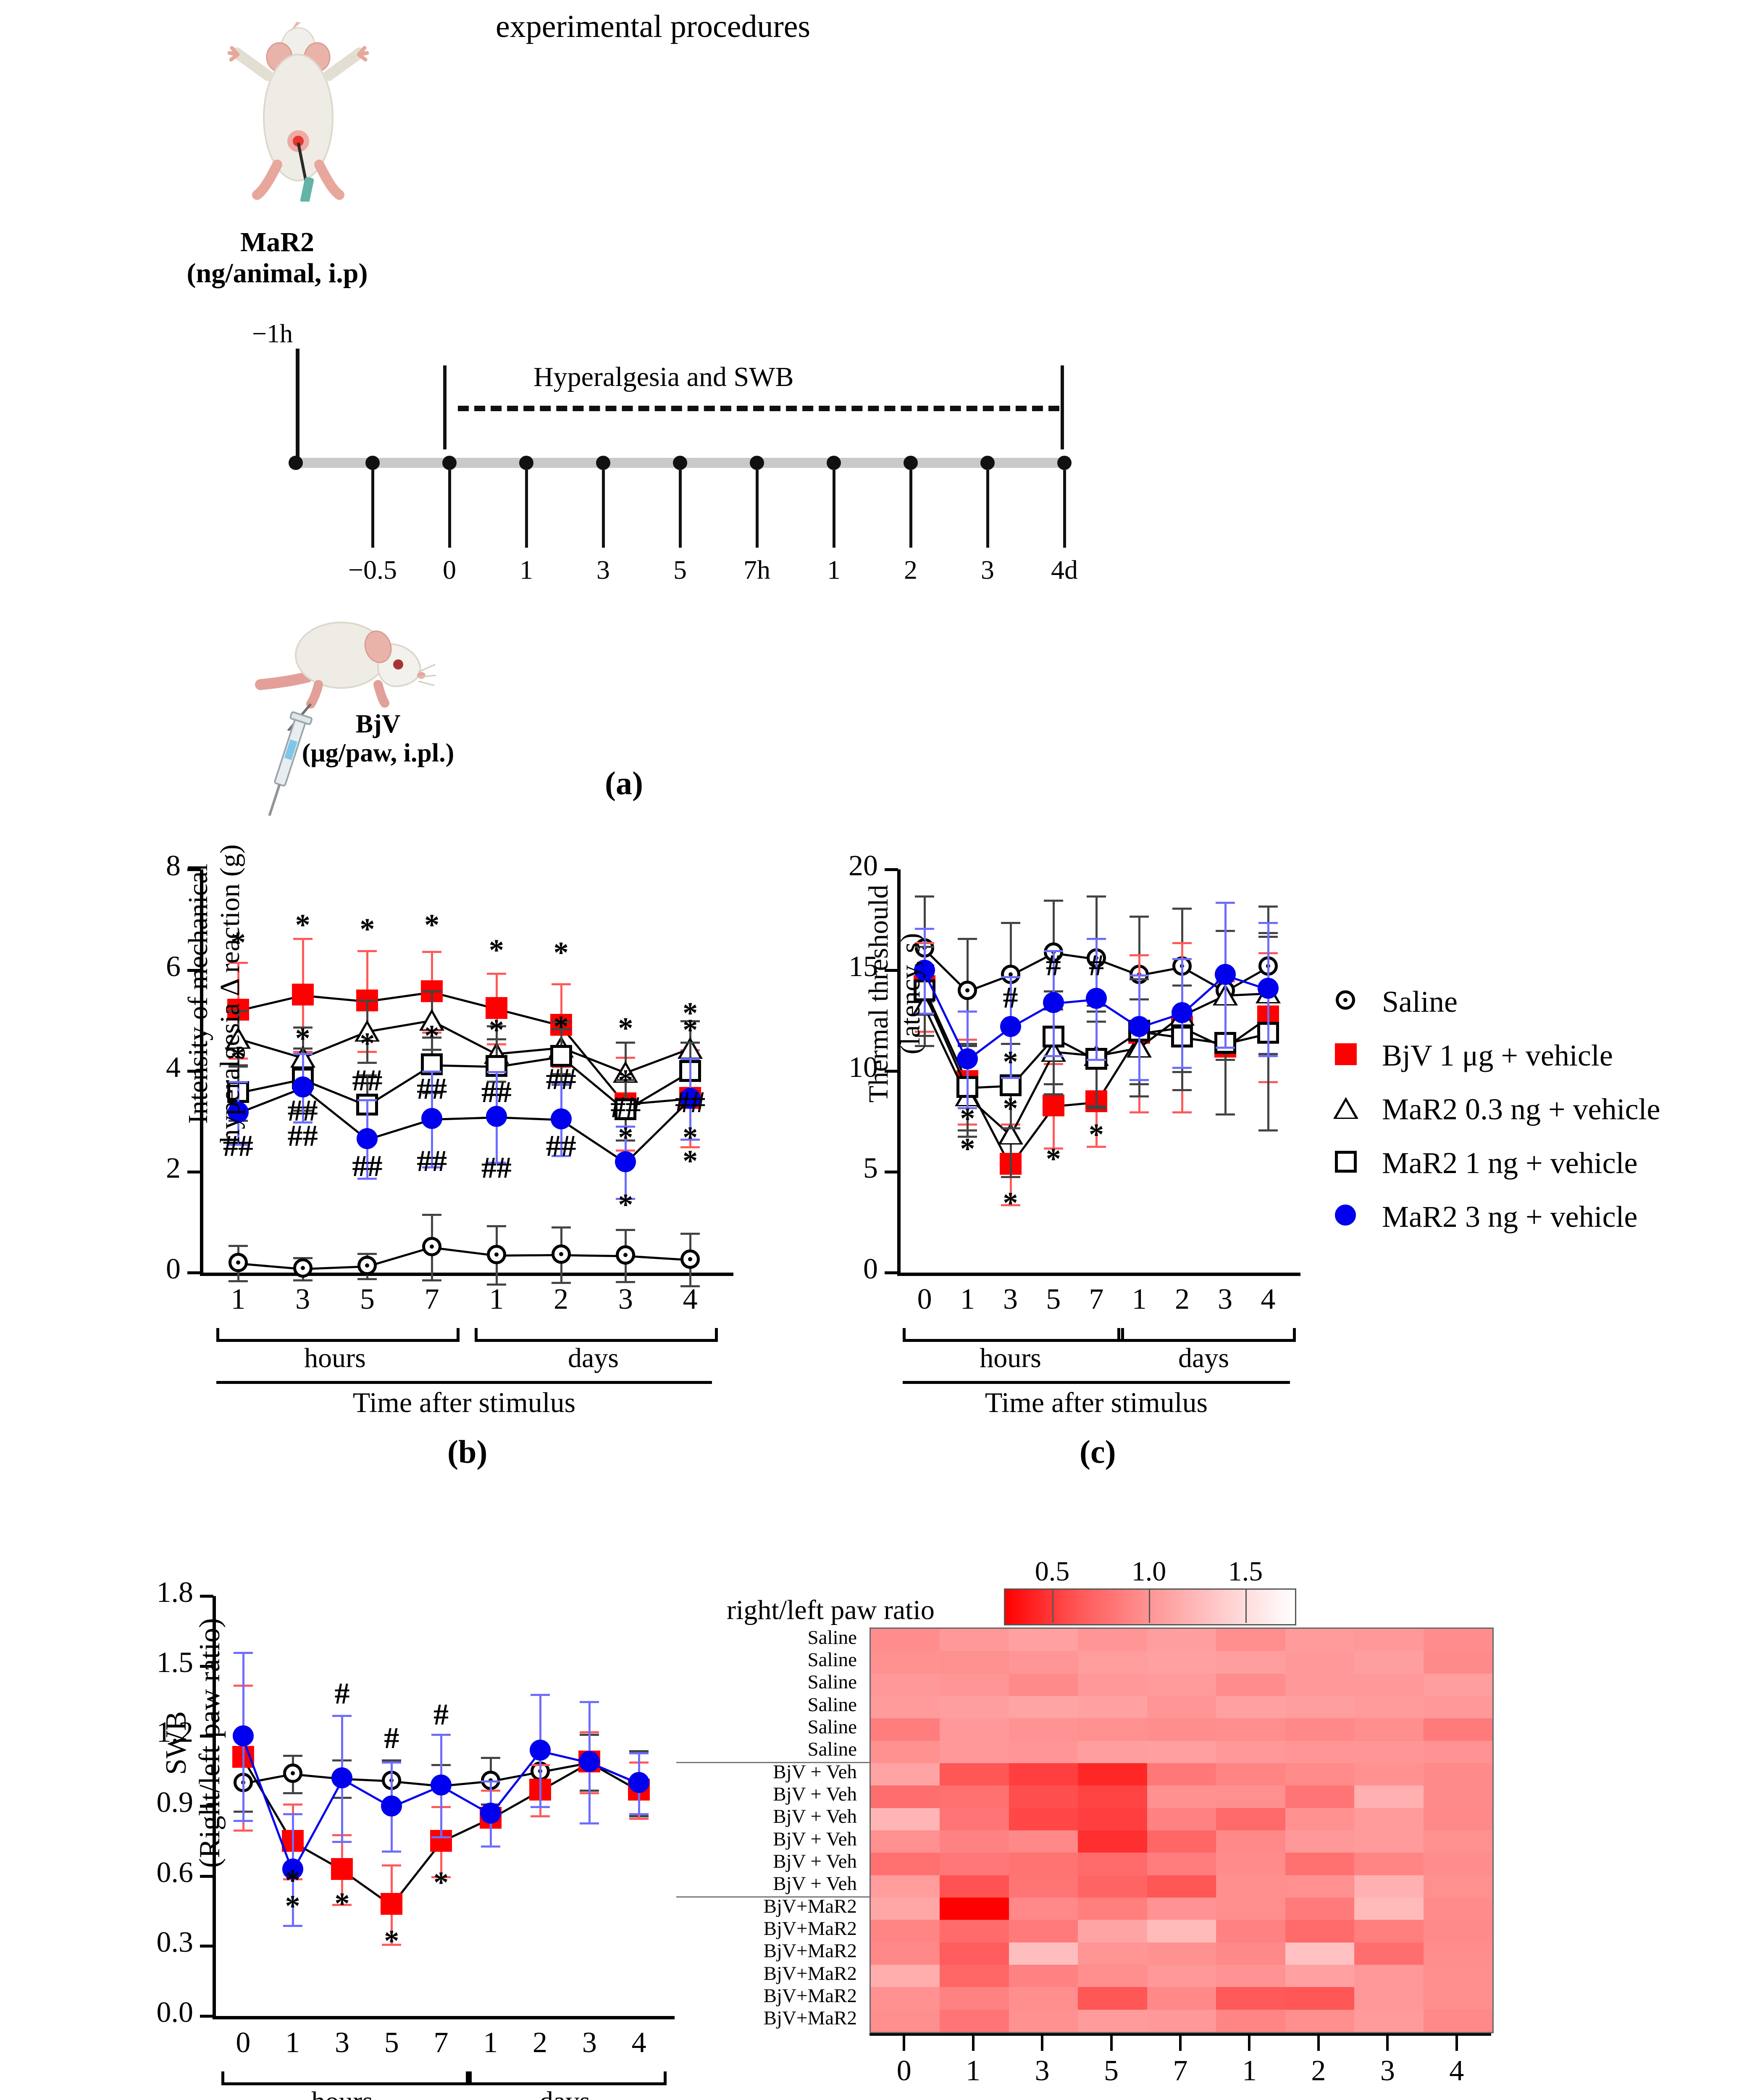 This screenshot has height=2100, width=1760. Describe the element at coordinates (238, 1299) in the screenshot. I see `x-tick-label: 1` at that location.